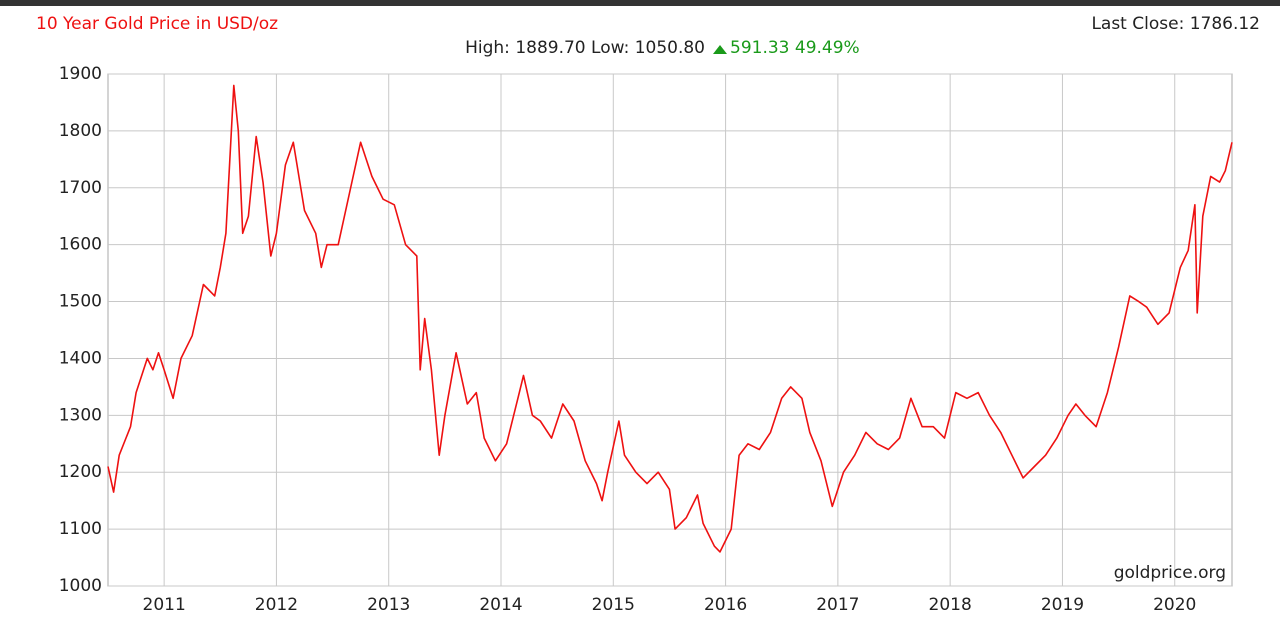 The image size is (1280, 643). Describe the element at coordinates (1062, 605) in the screenshot. I see `x-tick-label: 2019` at that location.